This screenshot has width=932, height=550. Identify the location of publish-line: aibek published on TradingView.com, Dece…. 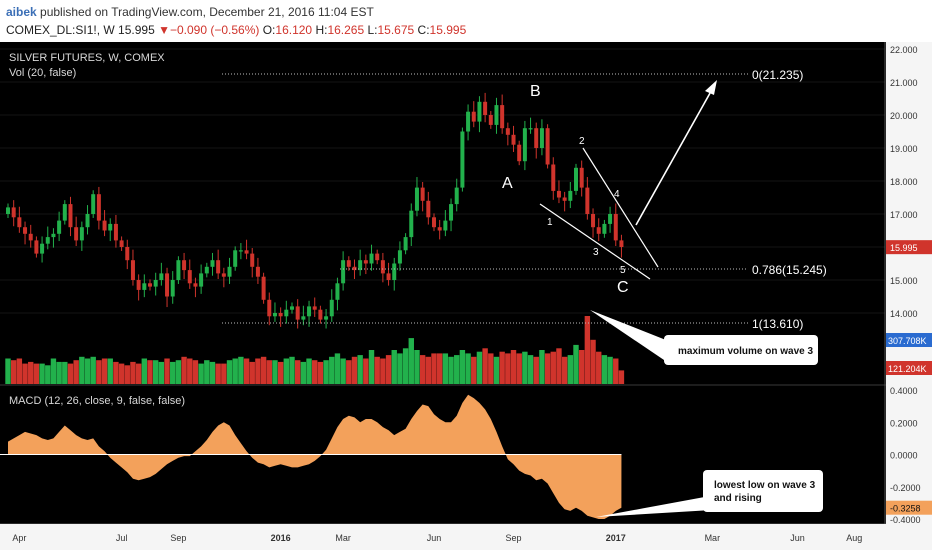
(190, 12).